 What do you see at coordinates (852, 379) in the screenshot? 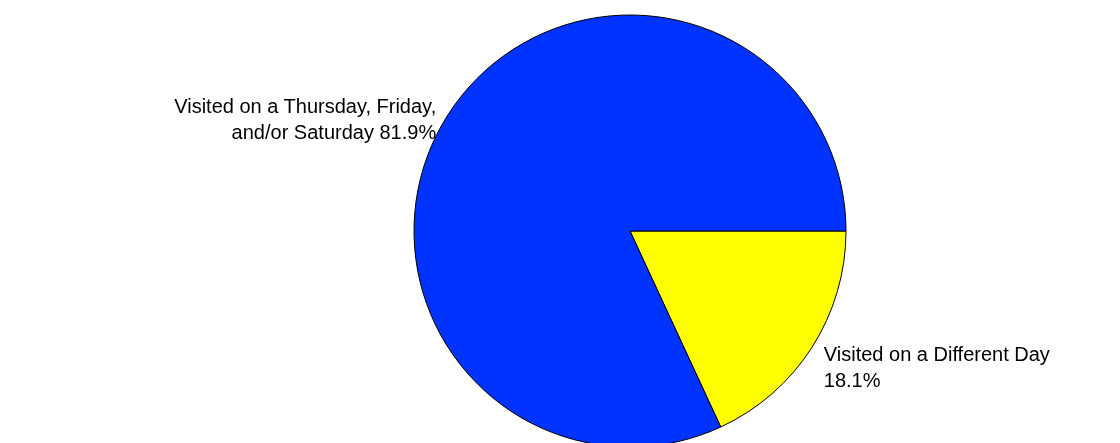
I see `data-label: 18.1%` at bounding box center [852, 379].